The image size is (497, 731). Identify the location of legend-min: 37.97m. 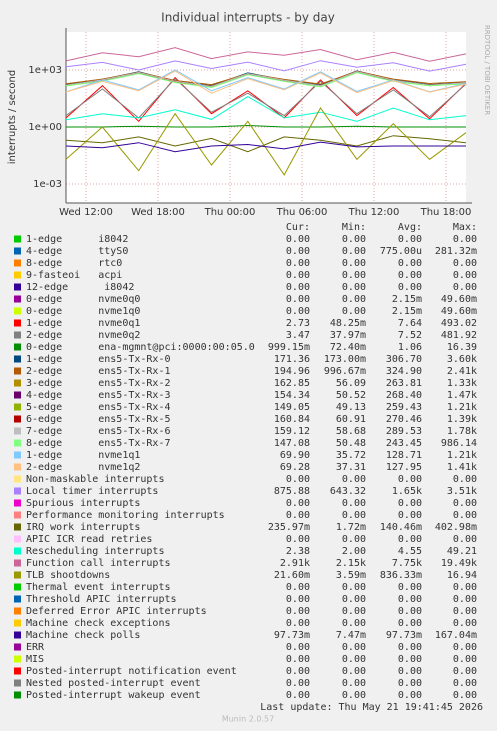
(348, 335).